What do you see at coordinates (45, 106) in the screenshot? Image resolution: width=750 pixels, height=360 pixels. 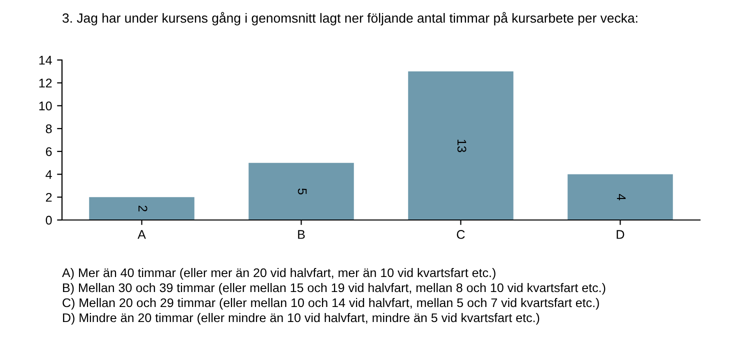 I see `y-tick-label: 10` at bounding box center [45, 106].